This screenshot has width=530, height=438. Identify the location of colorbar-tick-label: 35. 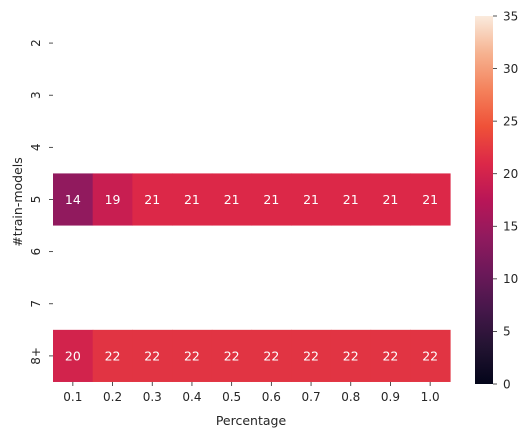
(510, 16).